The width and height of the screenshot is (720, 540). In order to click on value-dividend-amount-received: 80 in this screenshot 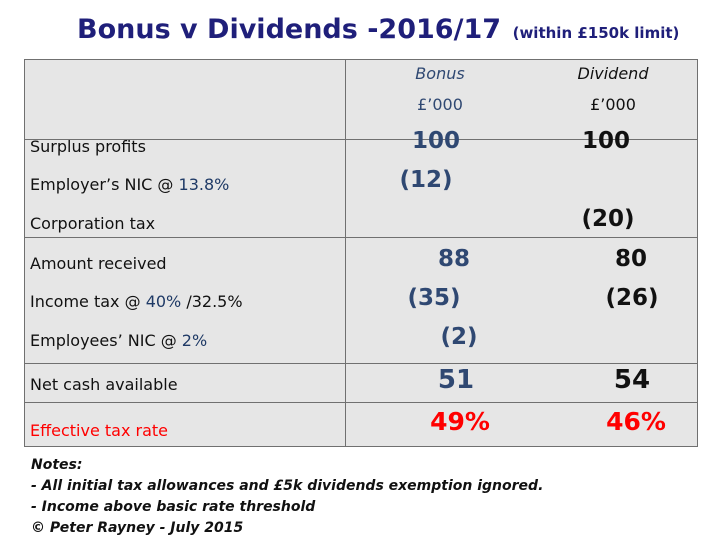, I will do `click(630, 259)`.